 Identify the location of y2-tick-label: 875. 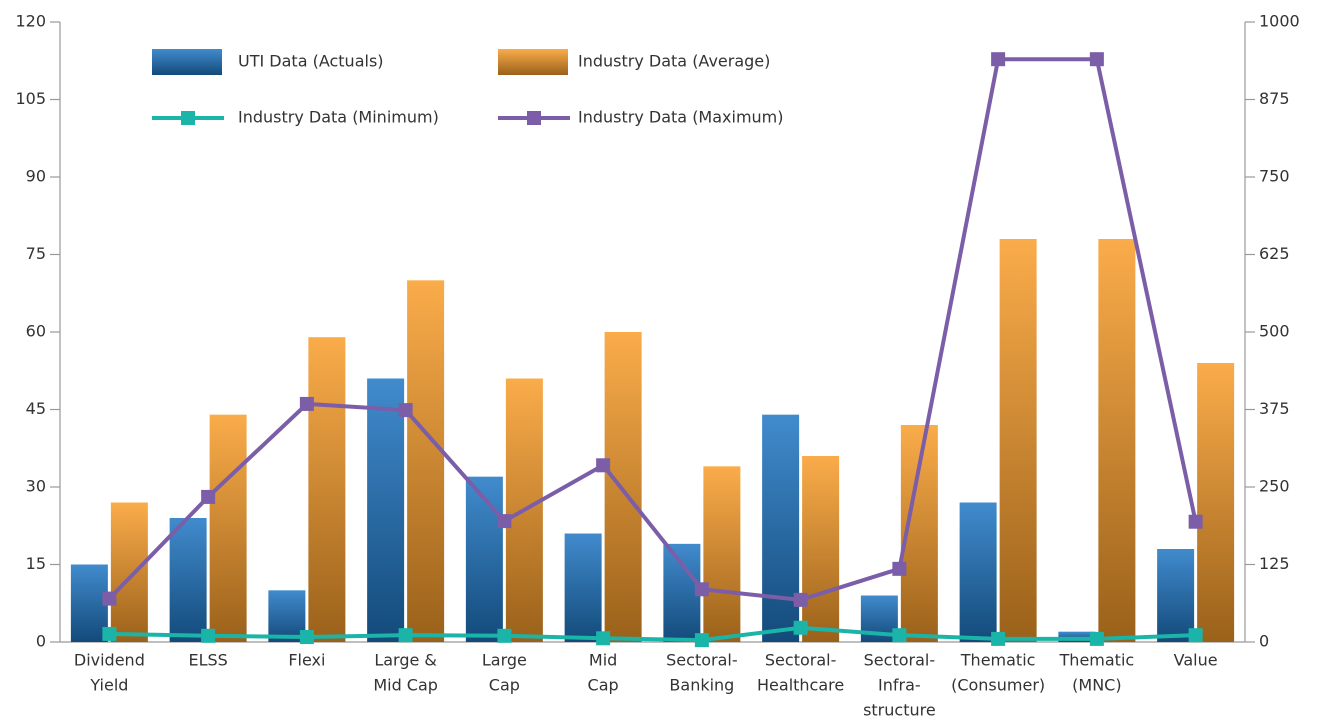
(1274, 98).